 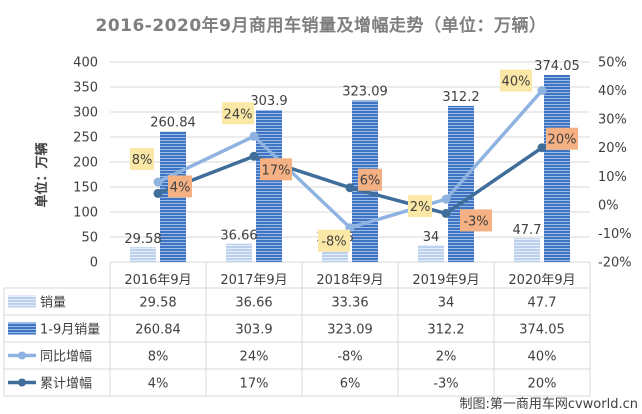 I want to click on yoy-label: 40%, so click(x=516, y=82).